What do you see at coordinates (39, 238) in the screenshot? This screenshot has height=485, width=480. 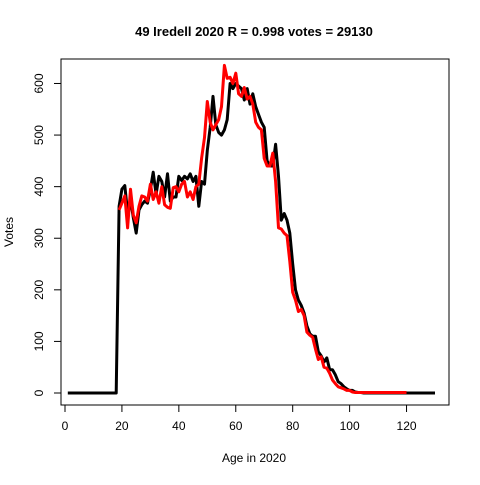 I see `y-tick-label: 300` at bounding box center [39, 238].